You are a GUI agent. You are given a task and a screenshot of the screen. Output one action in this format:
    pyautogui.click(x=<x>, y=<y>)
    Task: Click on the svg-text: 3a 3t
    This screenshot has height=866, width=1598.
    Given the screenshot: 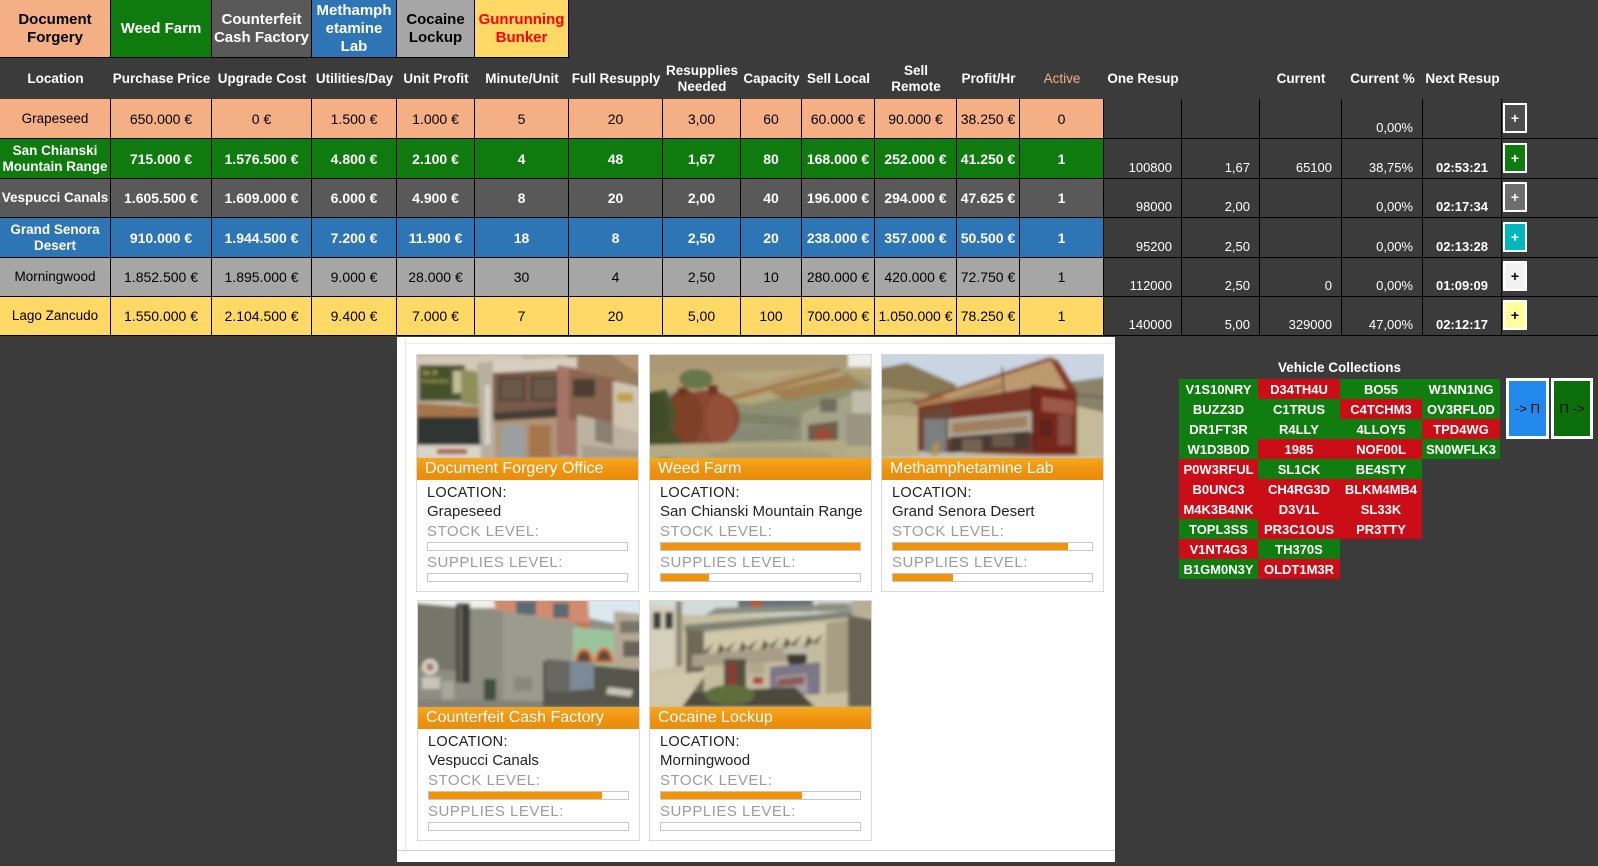 What is the action you would take?
    pyautogui.click(x=430, y=373)
    